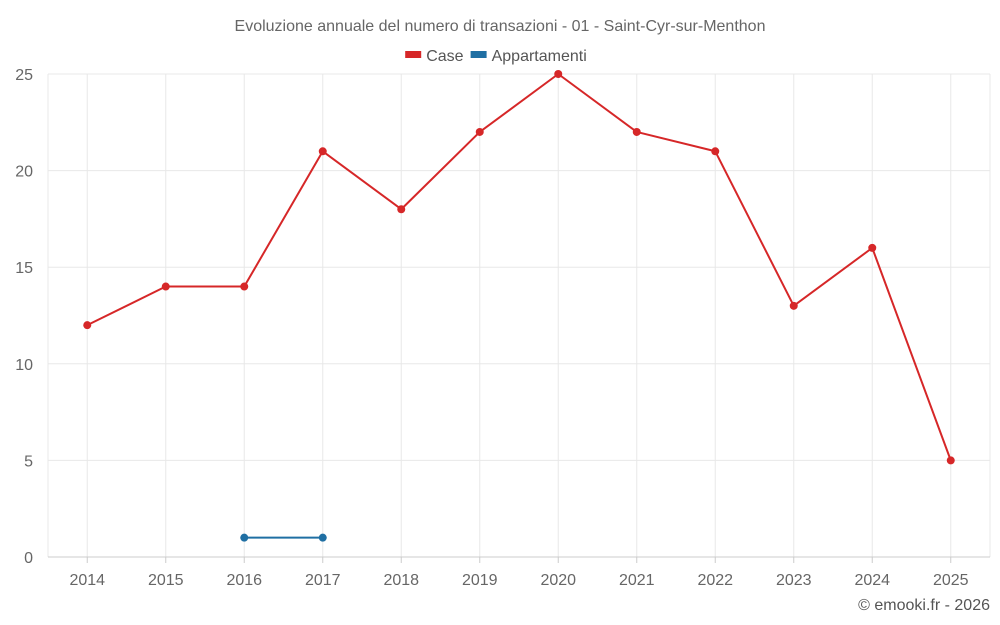 The height and width of the screenshot is (625, 1000). I want to click on x-tick-label: 2019, so click(480, 580).